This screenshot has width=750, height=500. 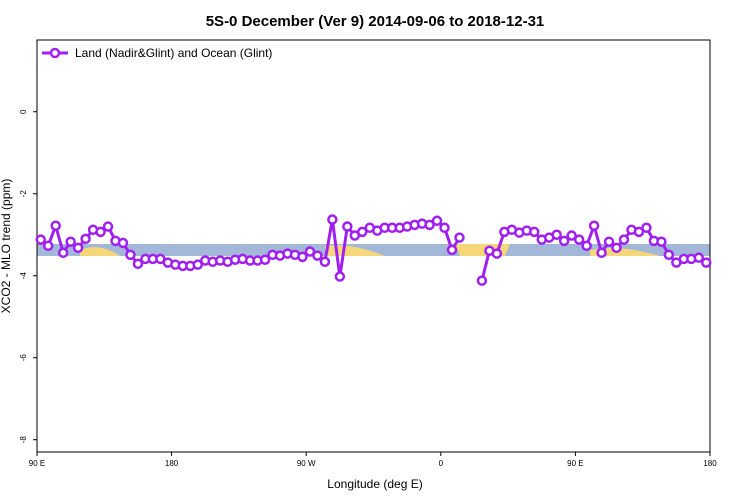 What do you see at coordinates (373, 250) in the screenshot?
I see `ocean-strip` at bounding box center [373, 250].